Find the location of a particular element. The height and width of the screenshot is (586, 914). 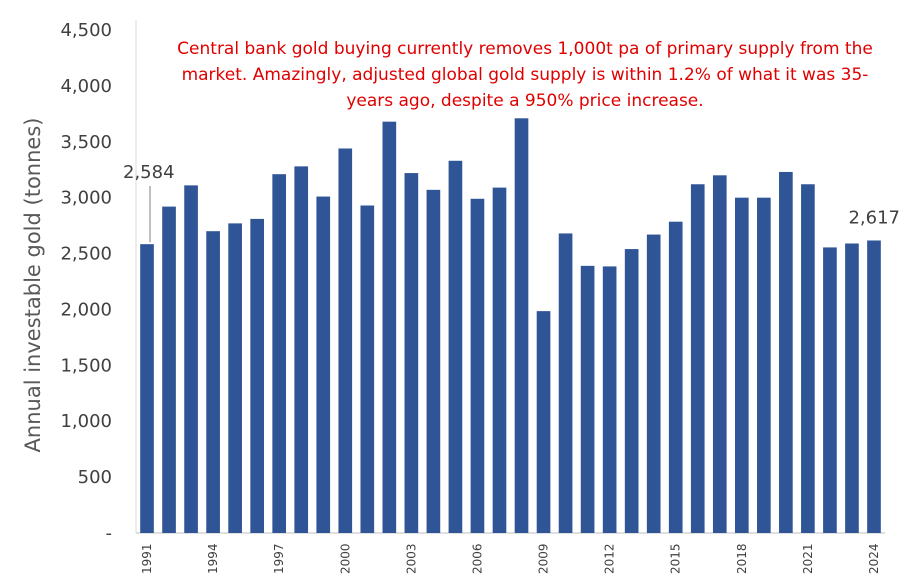

bar-2021 is located at coordinates (808, 358).